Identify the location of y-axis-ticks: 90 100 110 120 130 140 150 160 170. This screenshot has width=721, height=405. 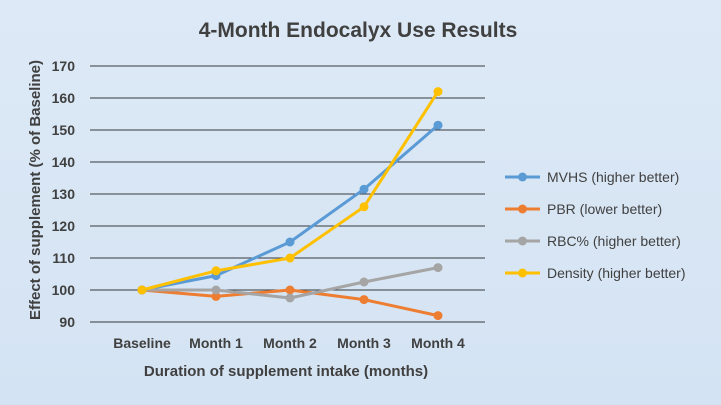
(64, 194).